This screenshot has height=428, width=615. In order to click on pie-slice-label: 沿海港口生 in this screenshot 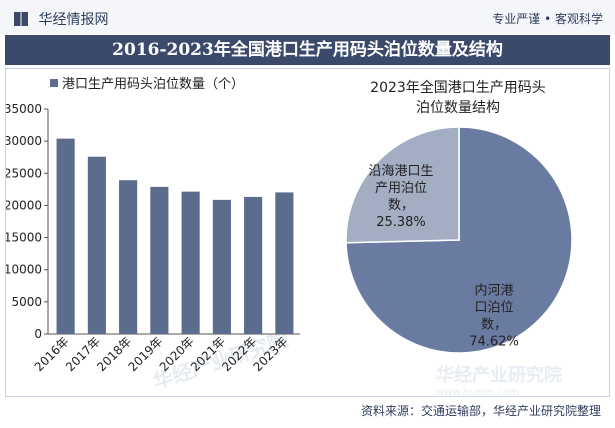, I will do `click(400, 171)`.